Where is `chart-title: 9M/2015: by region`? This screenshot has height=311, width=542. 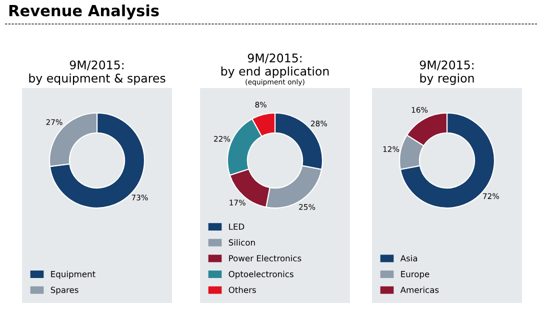
chart-title: 9M/2015: by region is located at coordinates (447, 72).